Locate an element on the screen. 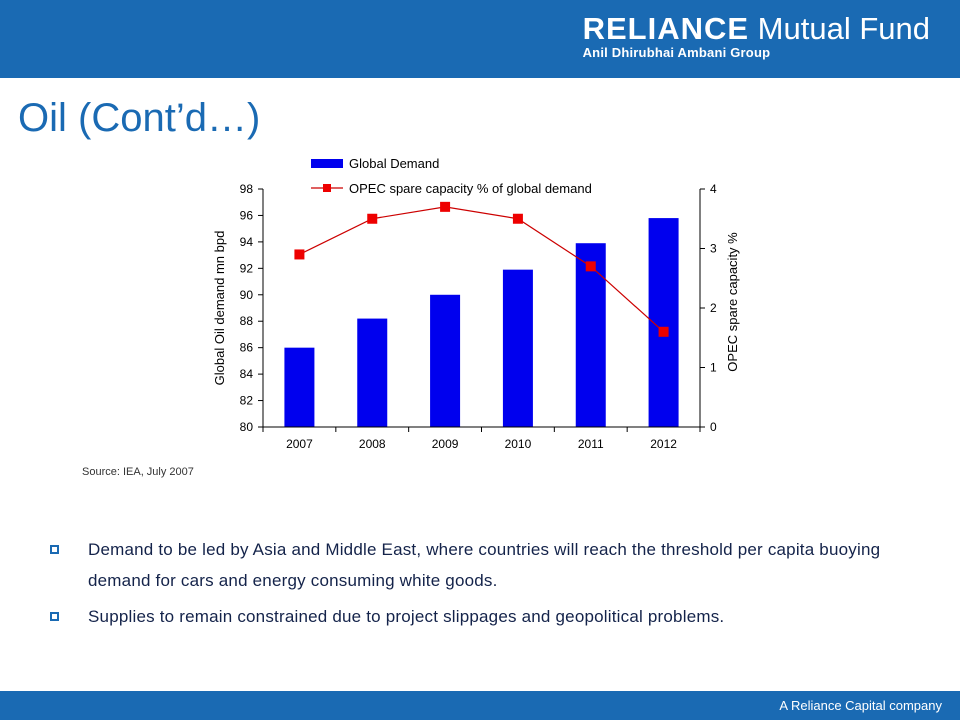 This screenshot has height=720, width=960. opec-point-2007 is located at coordinates (299, 254).